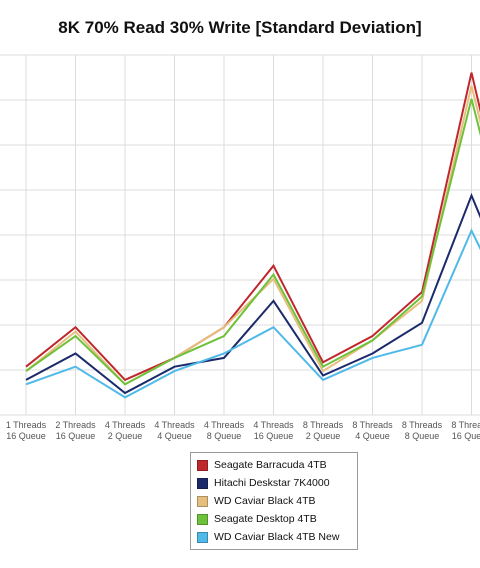 This screenshot has width=480, height=568. I want to click on legend-item: Seagate Desktop 4TB, so click(274, 519).